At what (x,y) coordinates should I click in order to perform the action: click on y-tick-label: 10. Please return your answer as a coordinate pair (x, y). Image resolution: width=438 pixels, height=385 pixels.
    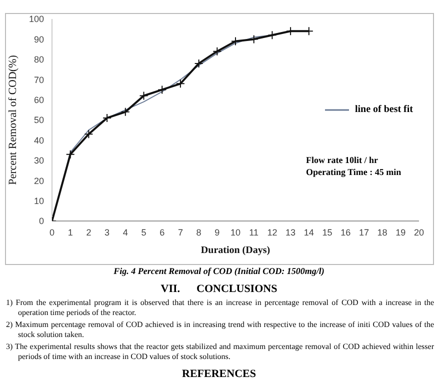
    Looking at the image, I should click on (39, 201).